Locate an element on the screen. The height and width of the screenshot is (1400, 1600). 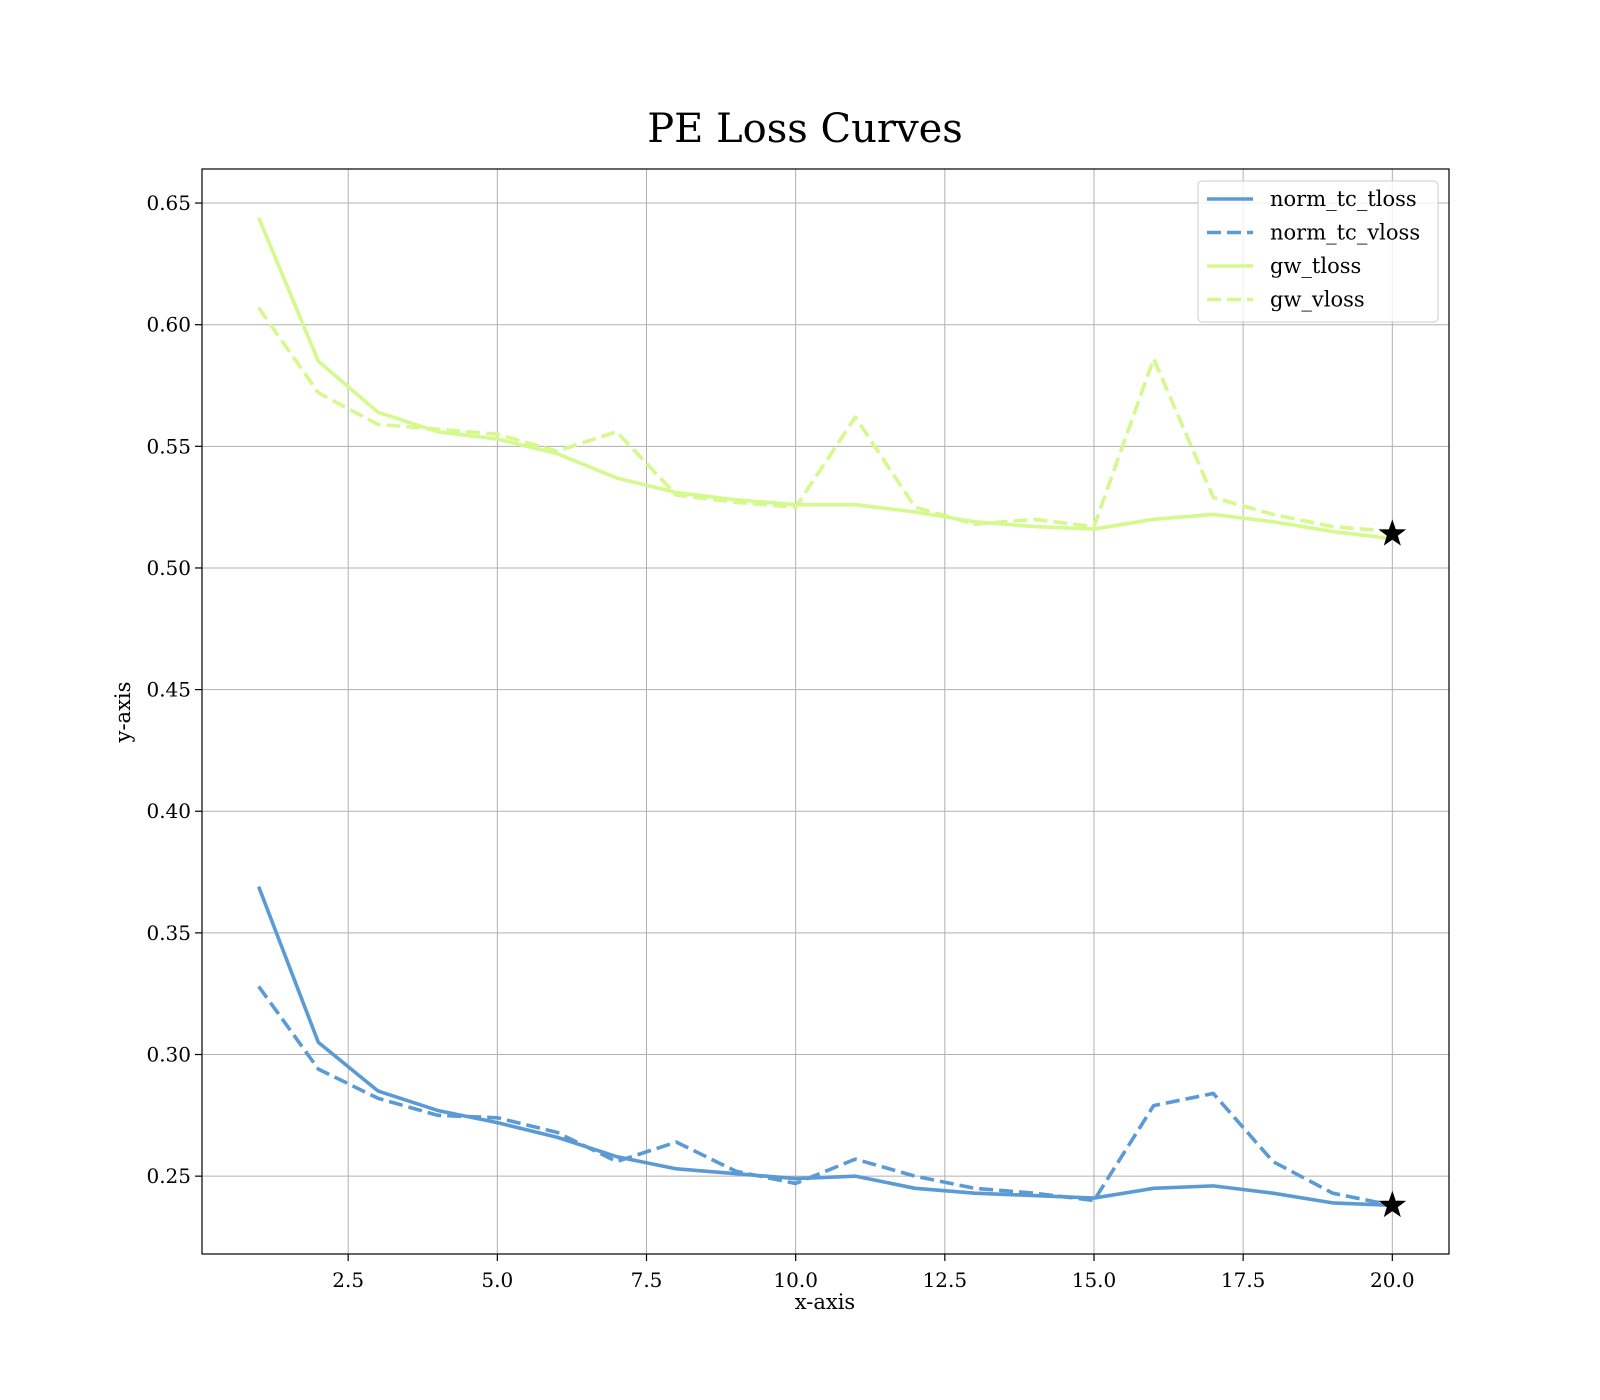
legend-box is located at coordinates (1318, 251).